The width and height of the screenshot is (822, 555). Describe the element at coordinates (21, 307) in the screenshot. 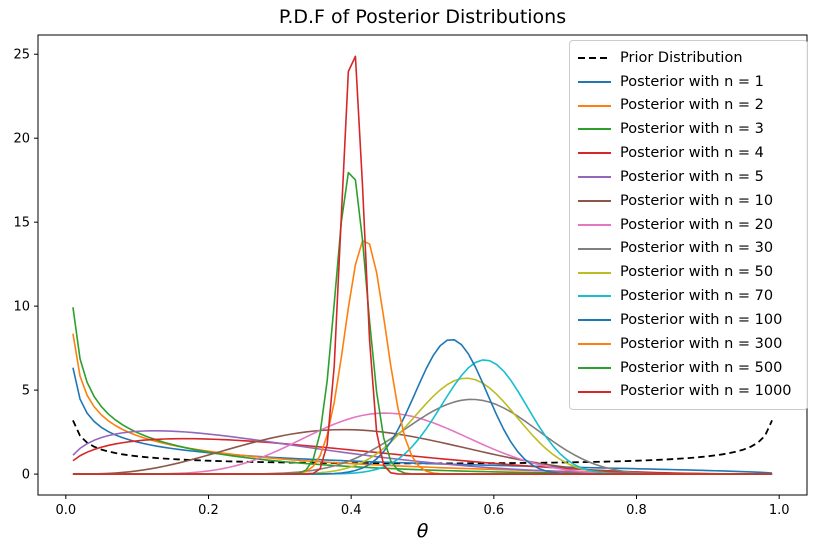

I see `y-tick-label: 10` at that location.